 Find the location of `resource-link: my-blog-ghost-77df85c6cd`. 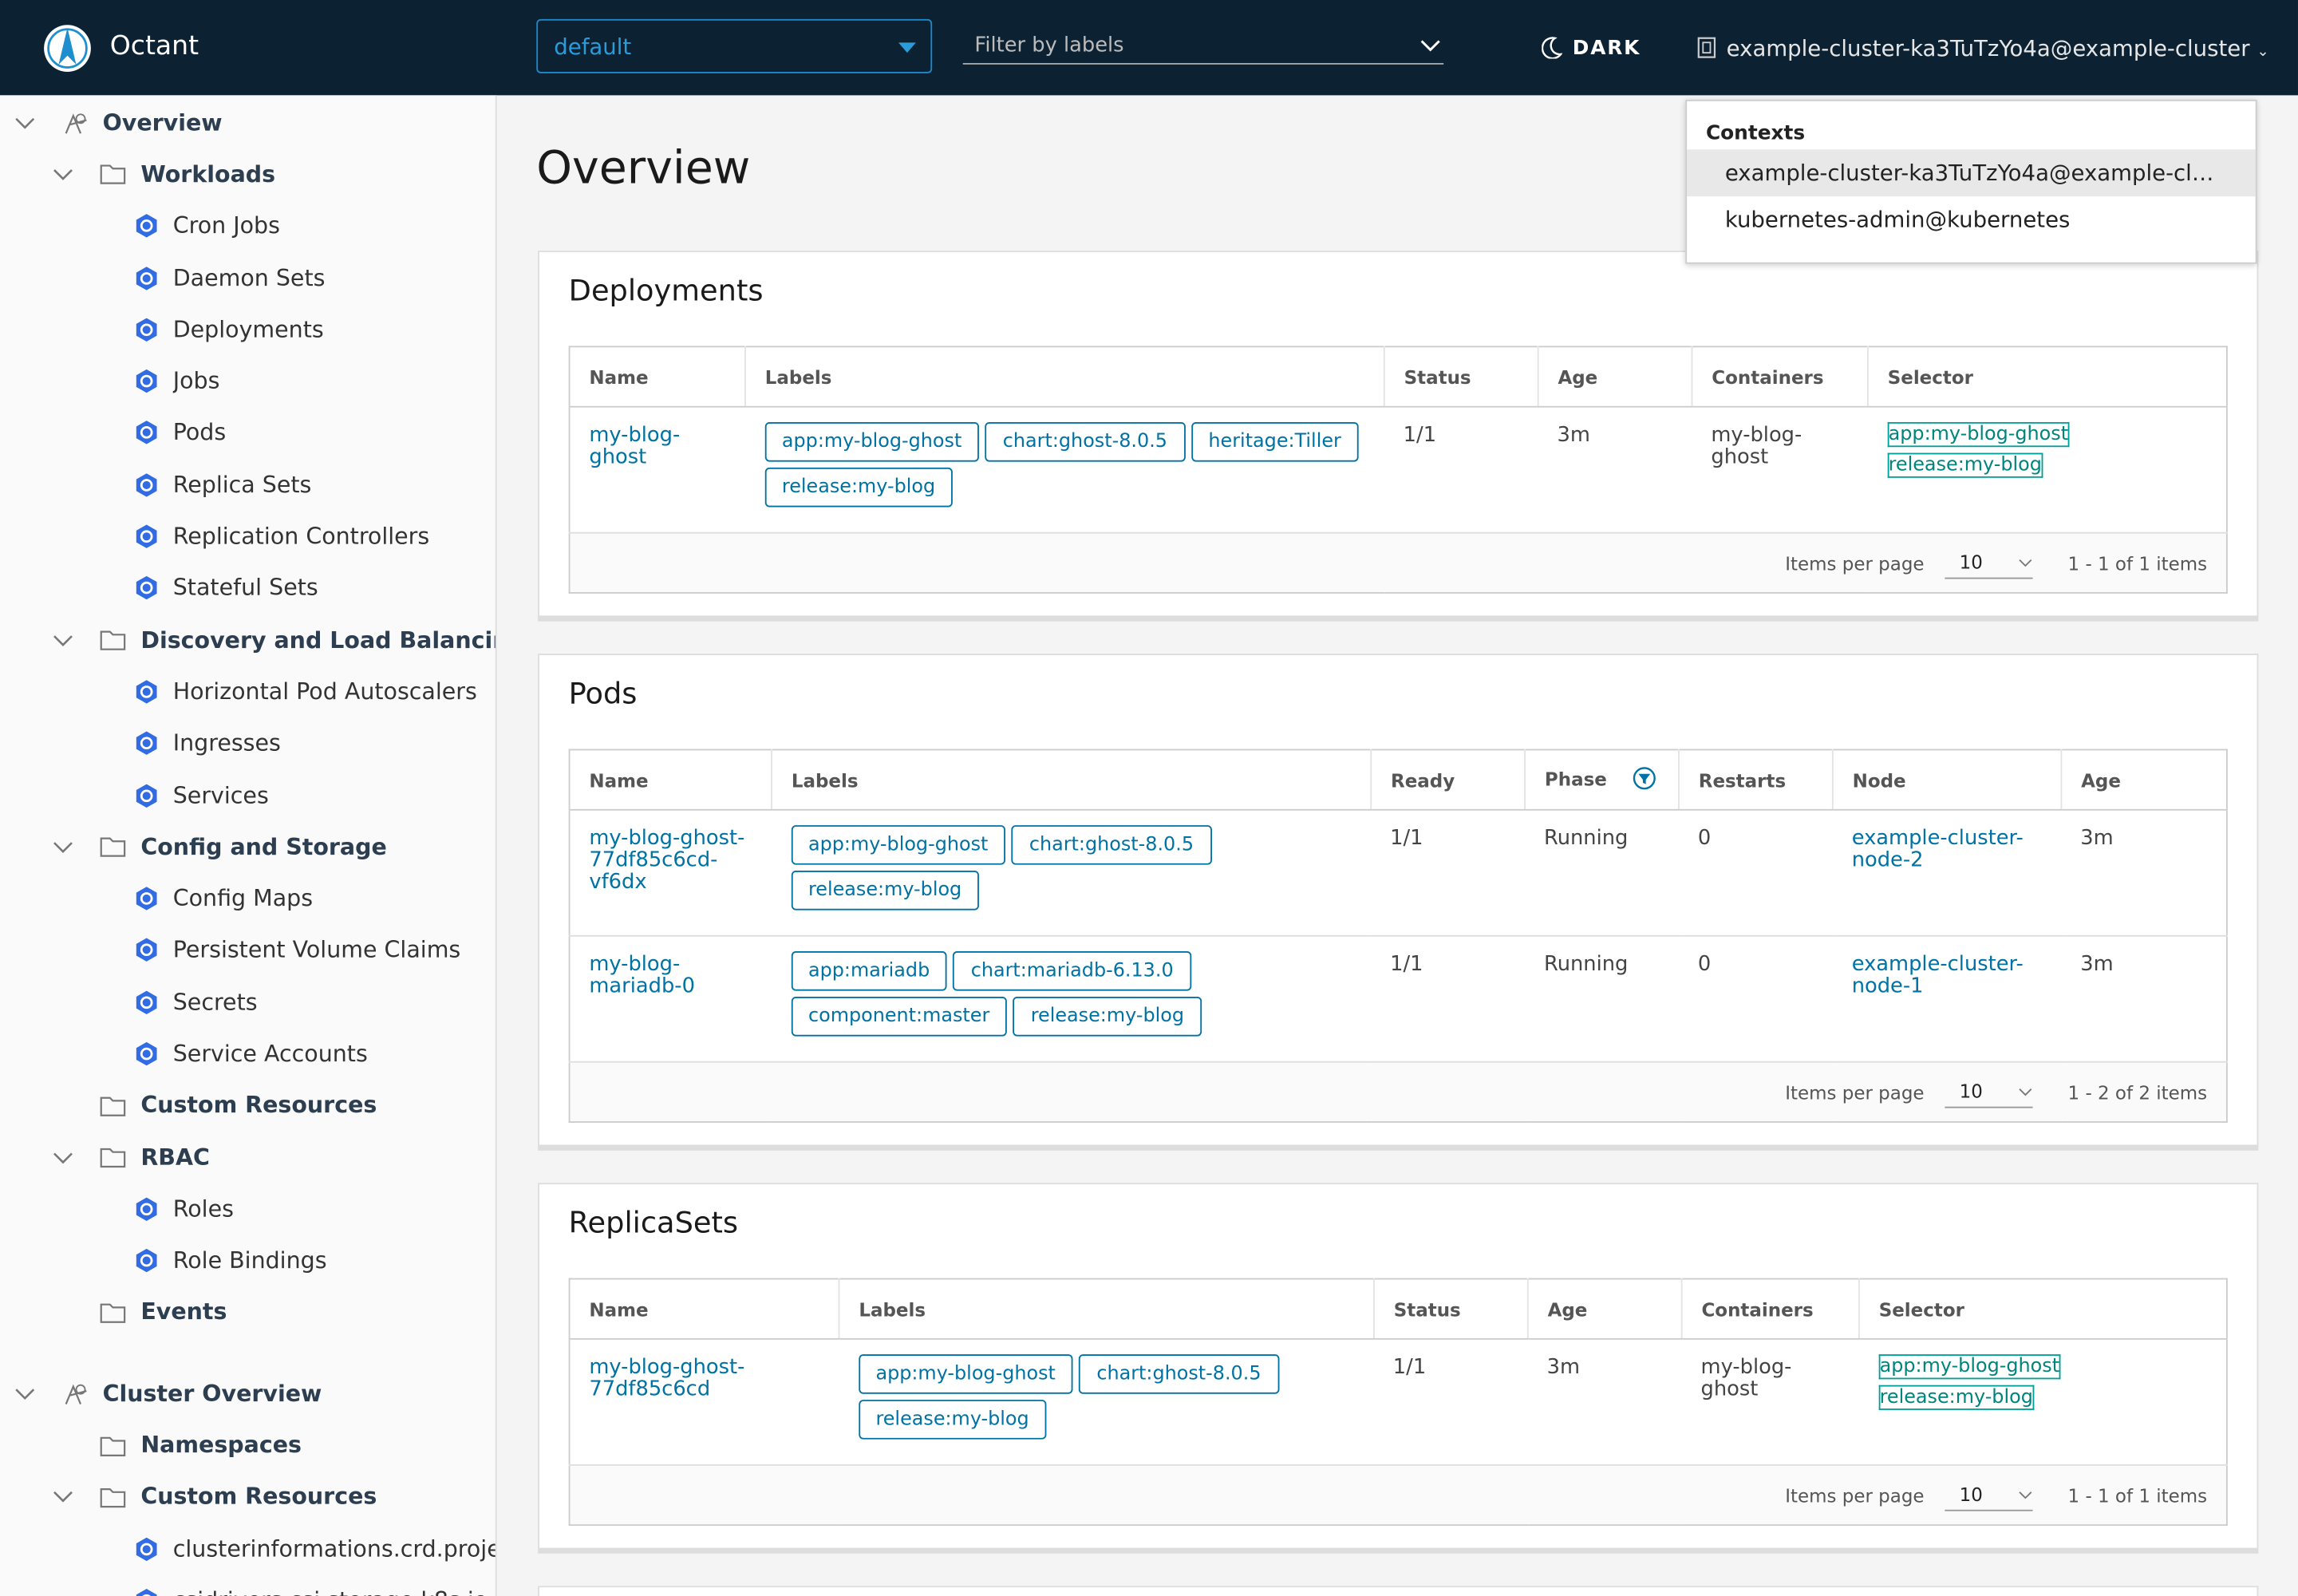

resource-link: my-blog-ghost-77df85c6cd is located at coordinates (667, 1378).